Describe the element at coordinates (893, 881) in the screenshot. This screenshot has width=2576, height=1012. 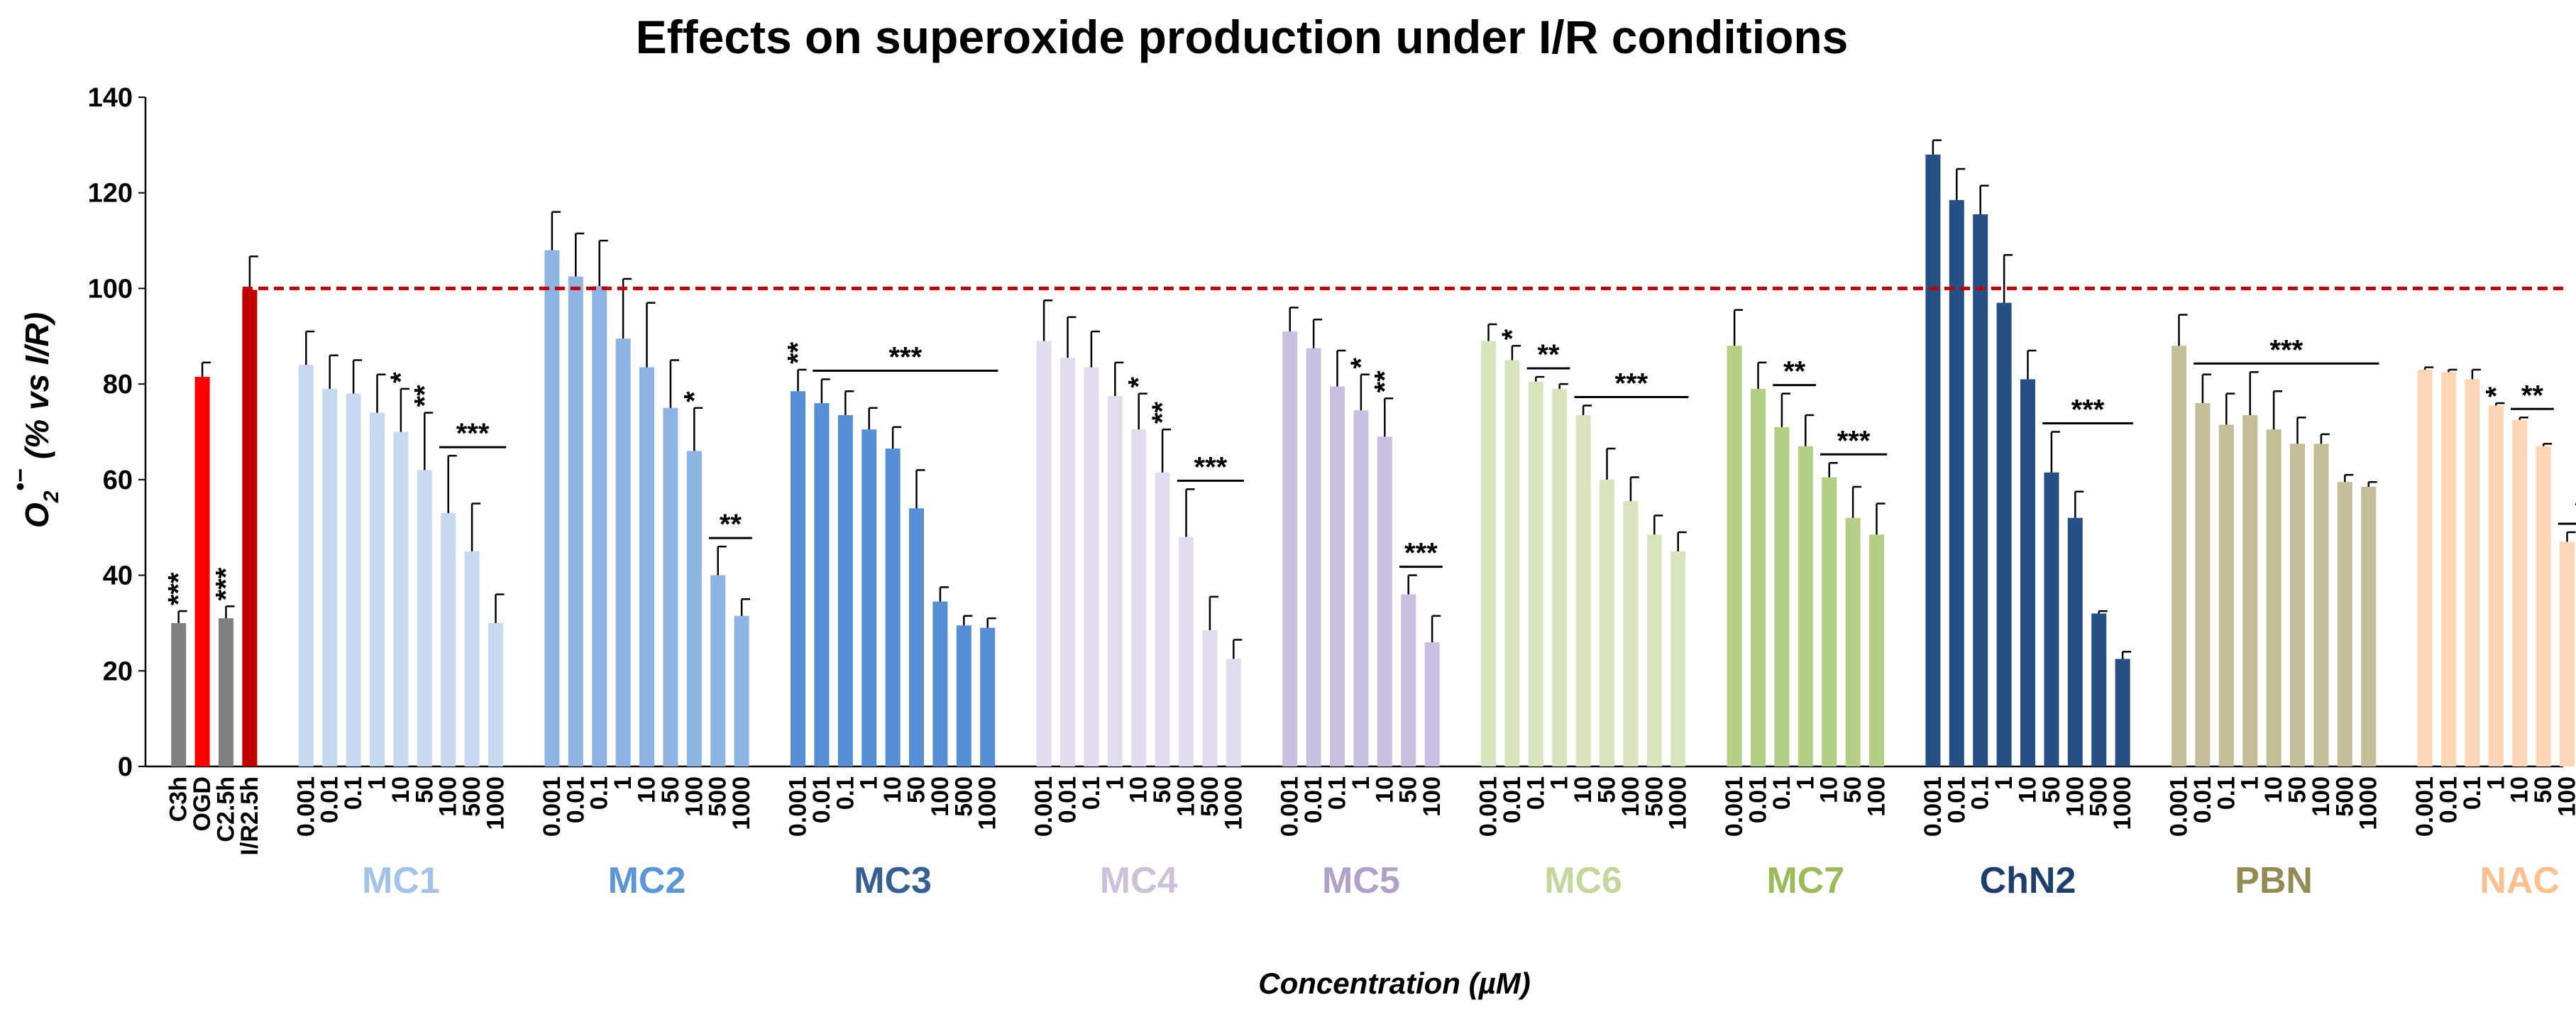
I see `group-label-MC3: MC3` at that location.